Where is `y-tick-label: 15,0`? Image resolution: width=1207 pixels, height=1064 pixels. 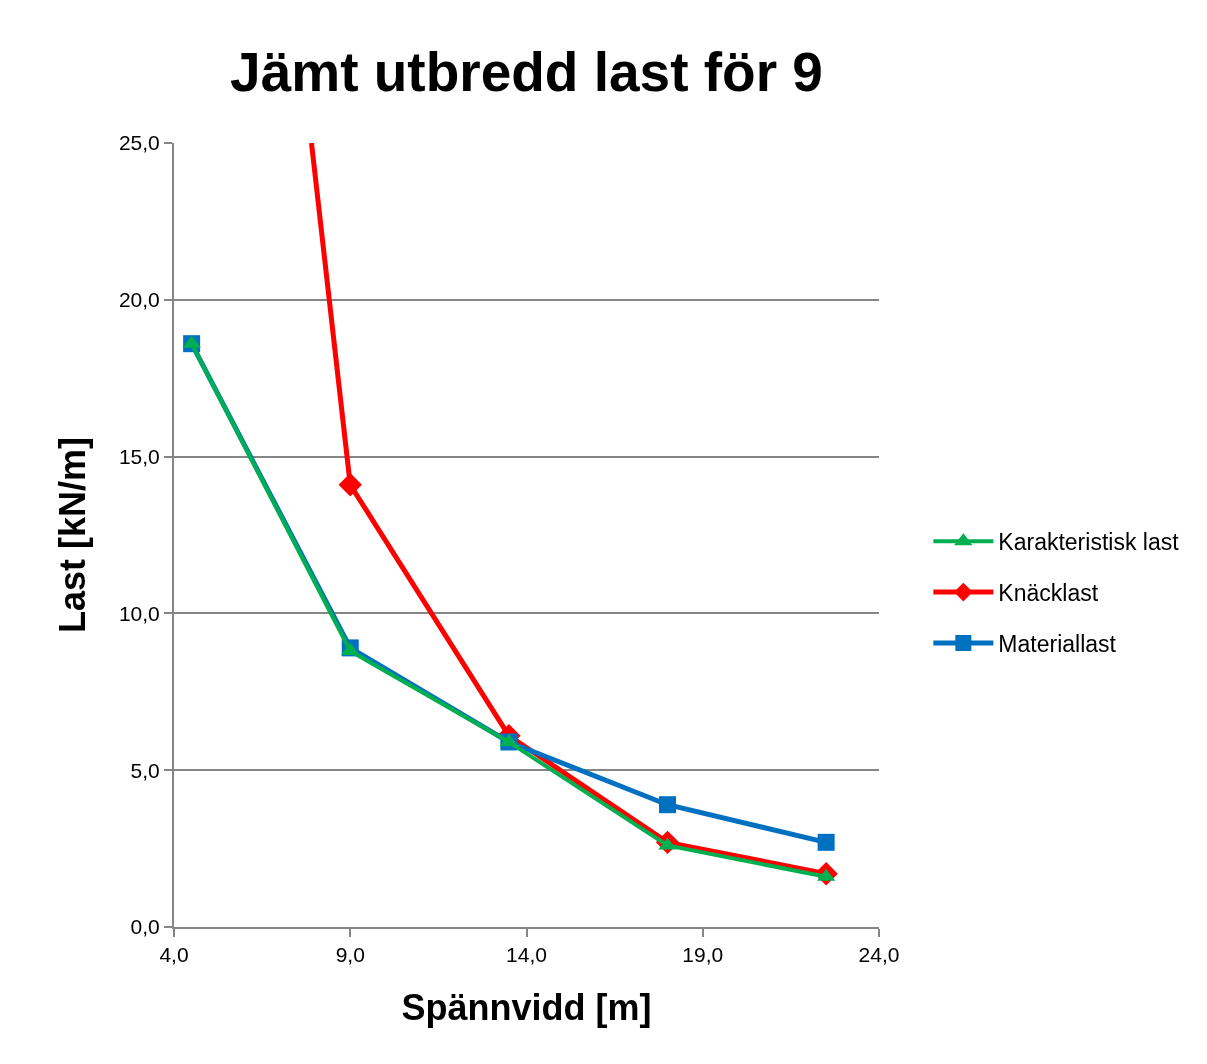 y-tick-label: 15,0 is located at coordinates (139, 456).